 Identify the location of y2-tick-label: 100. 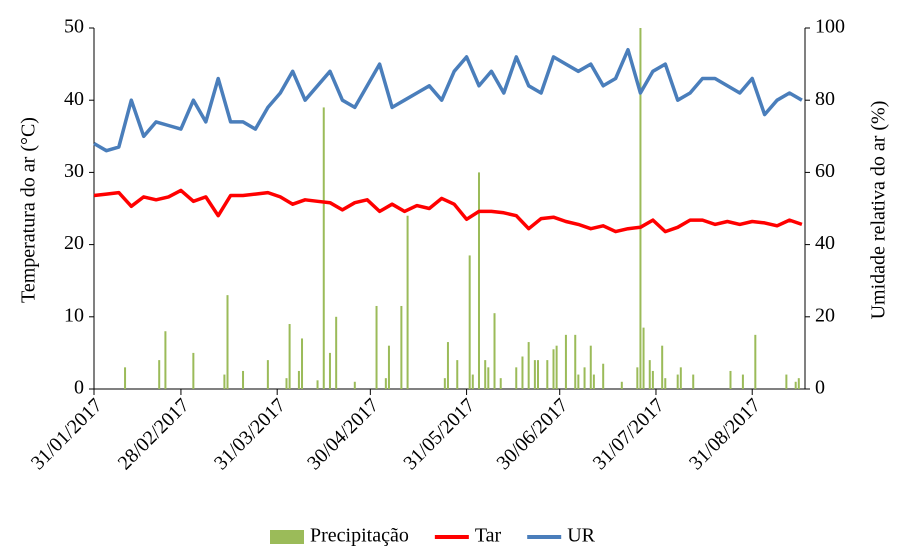
(830, 27).